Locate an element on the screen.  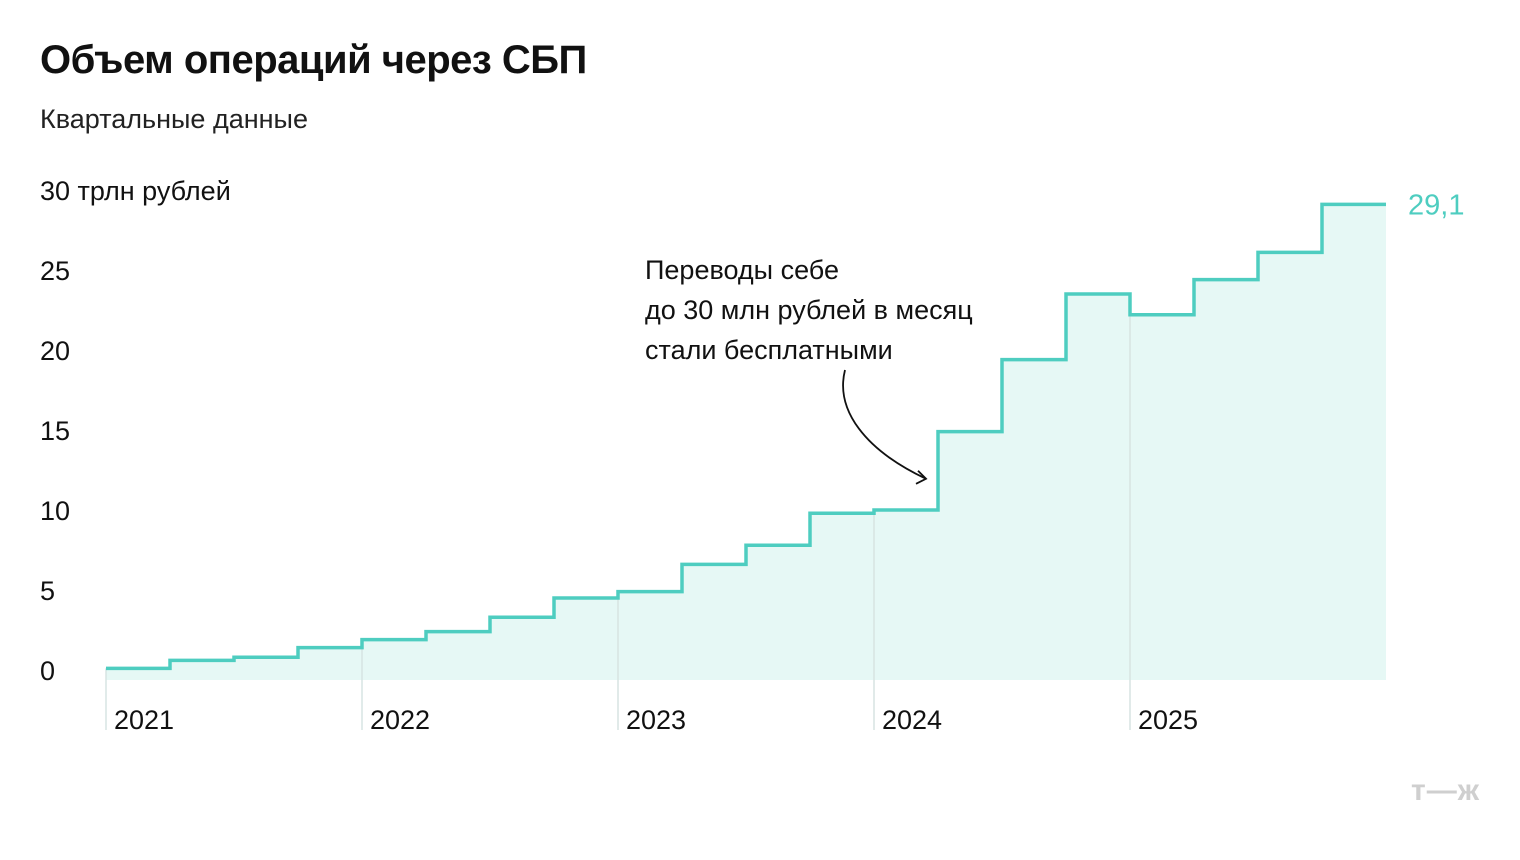
y-unit-label: 30 трлн рублей is located at coordinates (135, 191).